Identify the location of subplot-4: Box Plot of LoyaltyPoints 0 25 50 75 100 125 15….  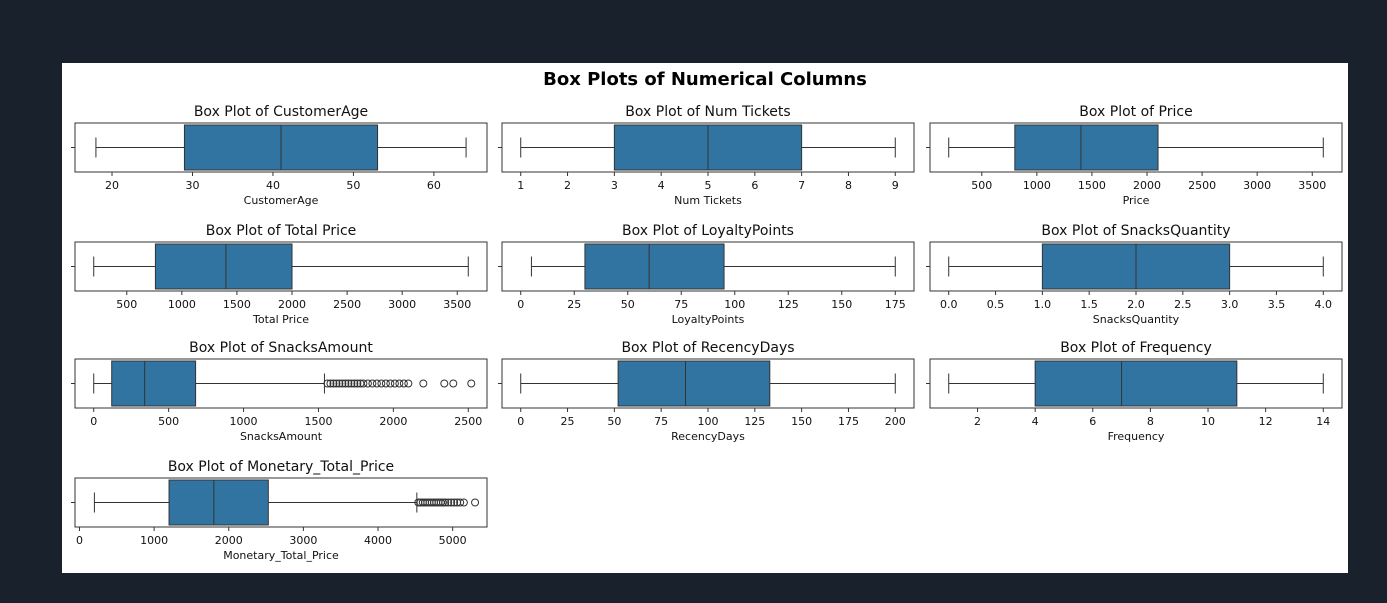
(706, 274).